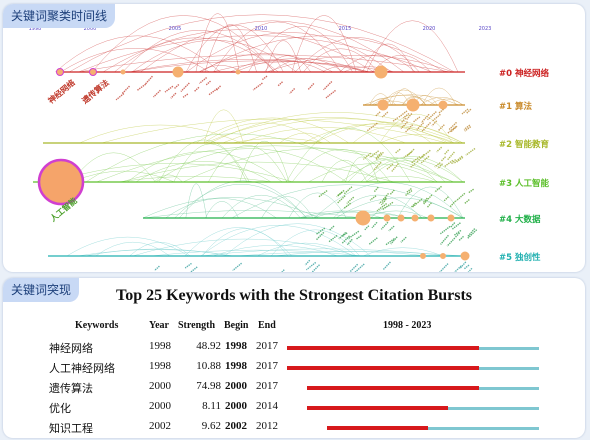  What do you see at coordinates (71, 428) in the screenshot?
I see `burst-keyword: 知识工程` at bounding box center [71, 428].